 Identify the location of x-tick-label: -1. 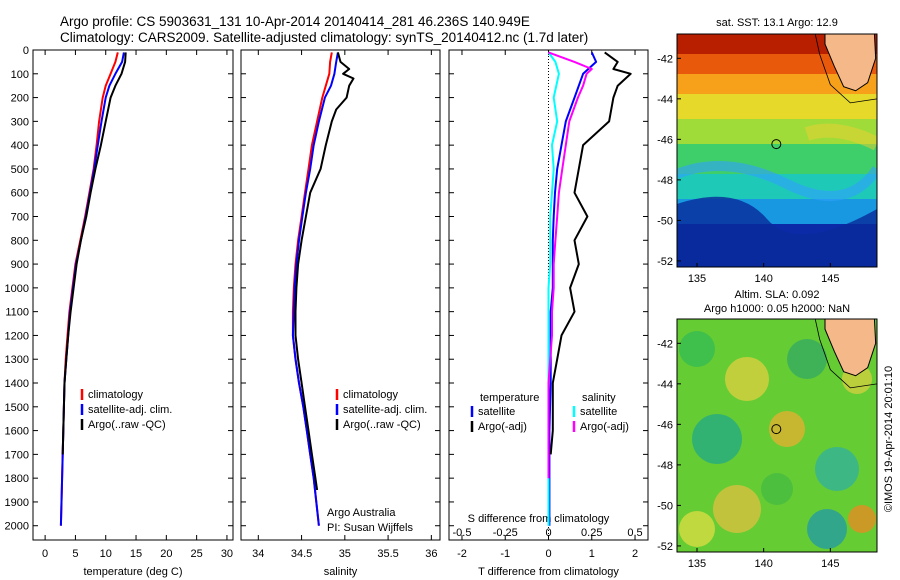
(505, 554).